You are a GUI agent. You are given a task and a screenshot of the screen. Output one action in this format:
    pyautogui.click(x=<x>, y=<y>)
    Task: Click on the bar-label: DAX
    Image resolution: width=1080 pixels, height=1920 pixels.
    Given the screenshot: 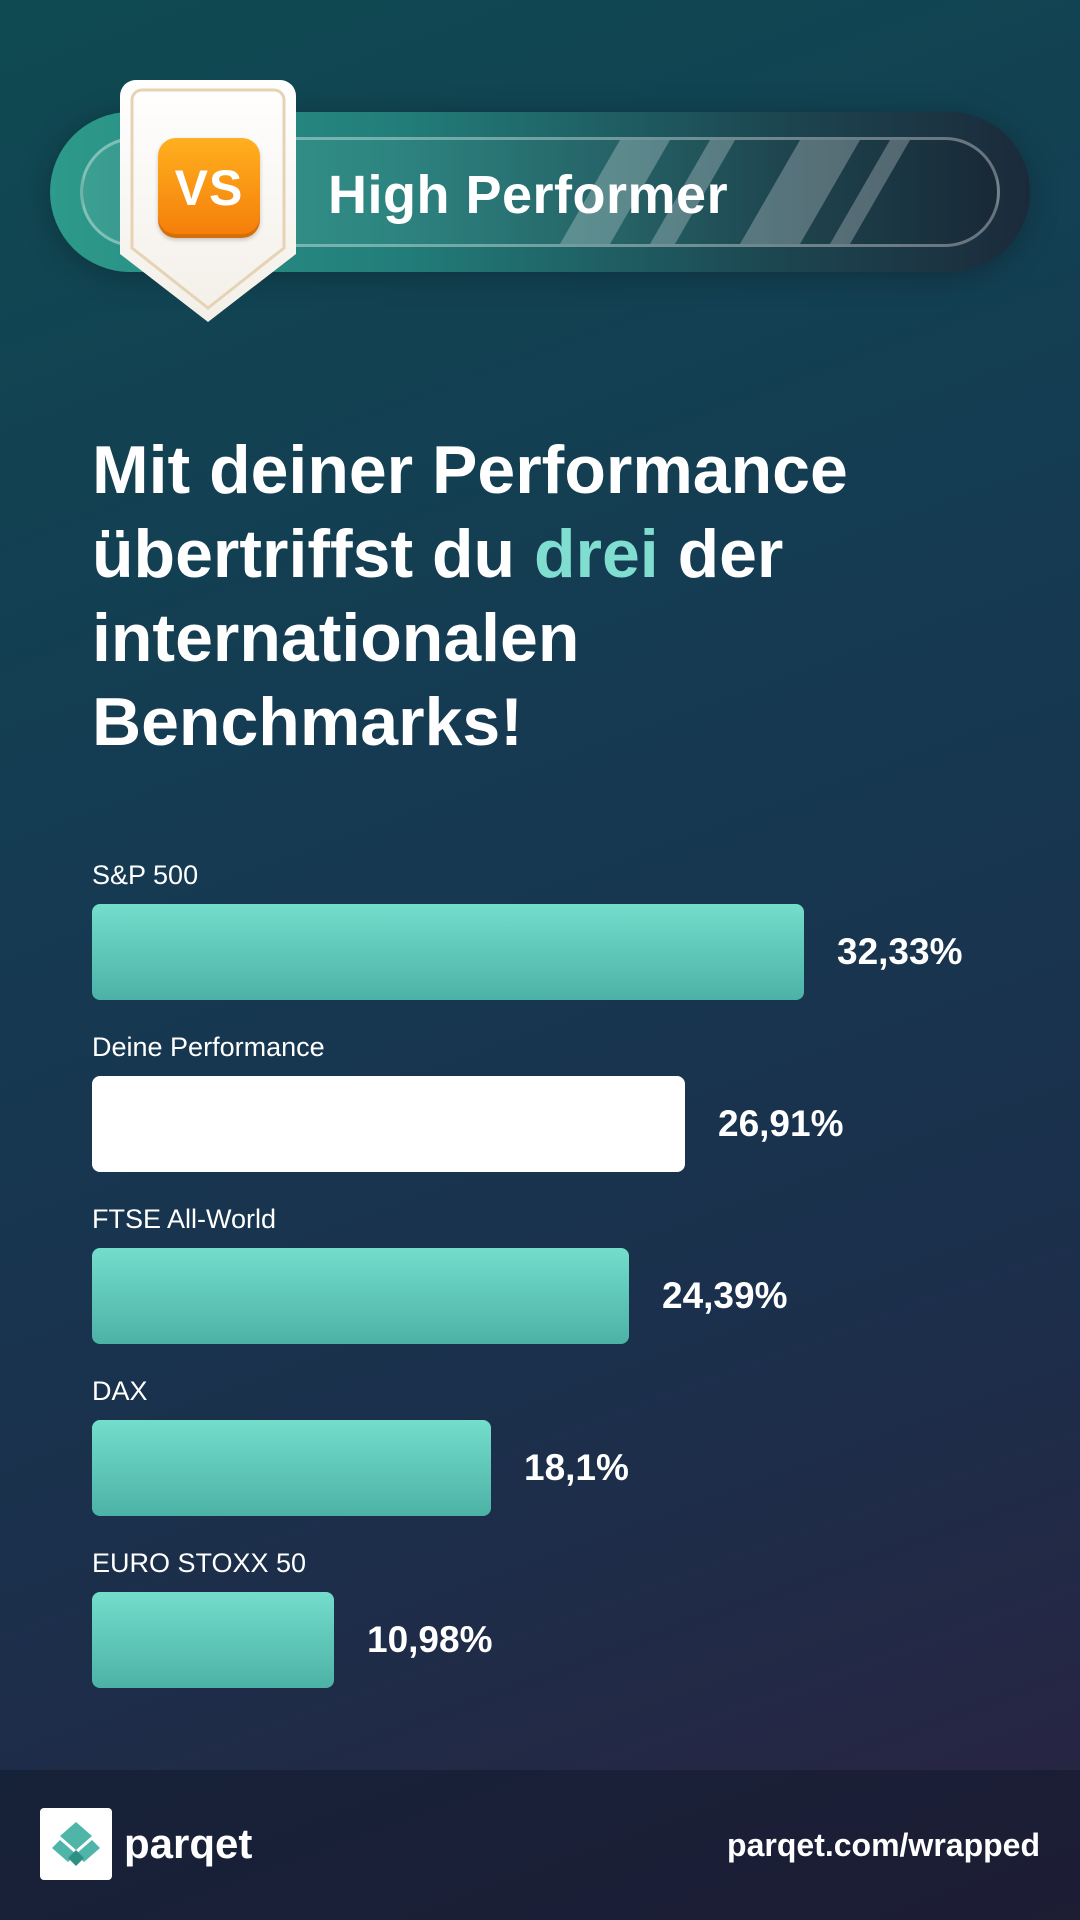 What is the action you would take?
    pyautogui.click(x=120, y=1391)
    